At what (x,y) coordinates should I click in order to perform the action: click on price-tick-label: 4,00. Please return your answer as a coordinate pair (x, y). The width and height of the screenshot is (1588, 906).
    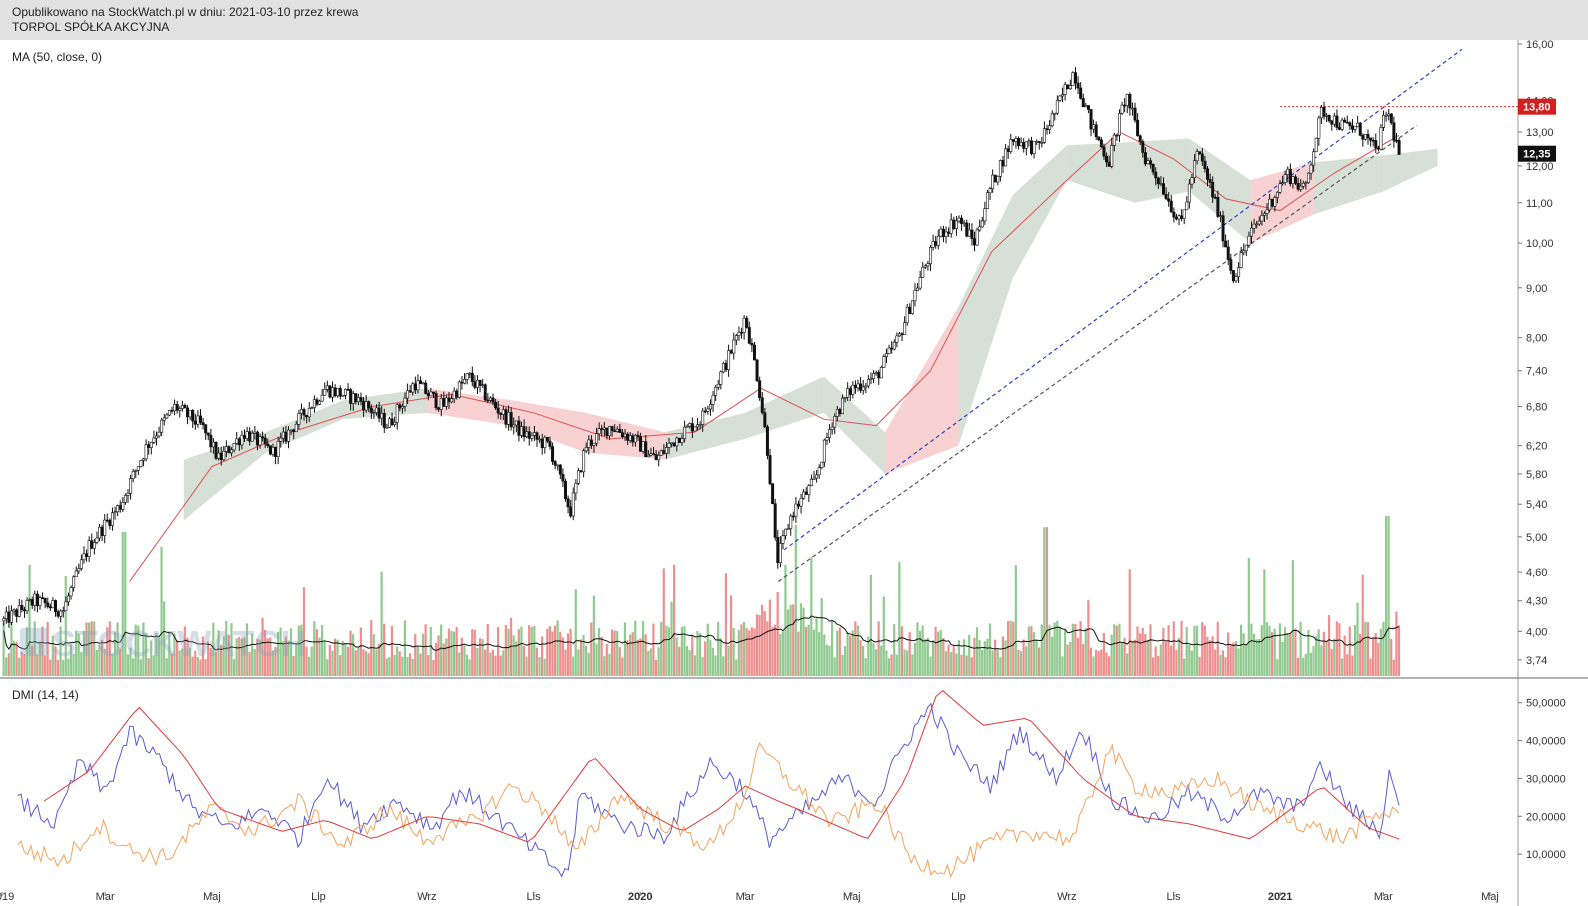
    Looking at the image, I should click on (1536, 632).